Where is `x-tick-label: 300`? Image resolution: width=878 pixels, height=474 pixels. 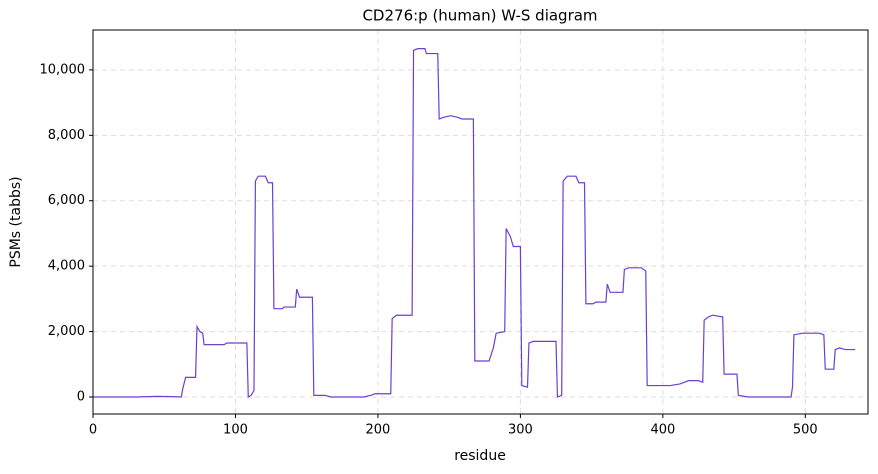
x-tick-label: 300 is located at coordinates (520, 430).